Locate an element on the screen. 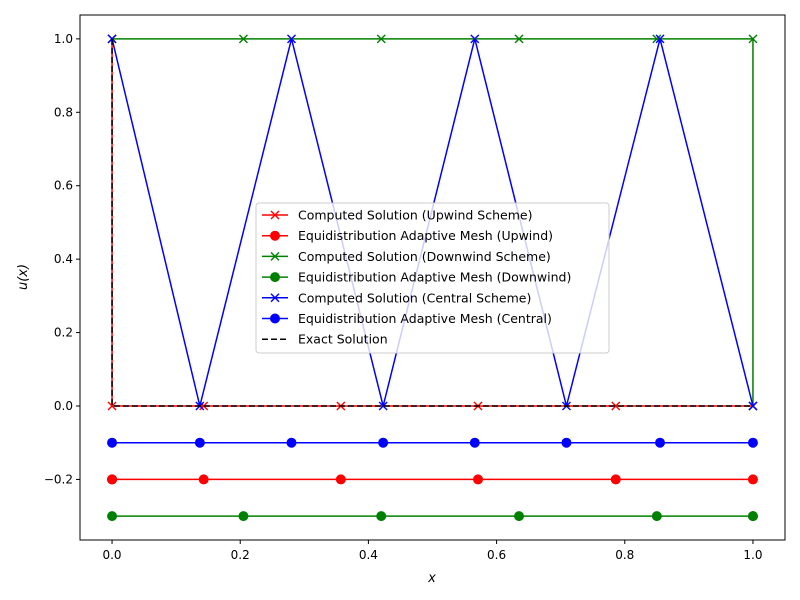 This screenshot has width=800, height=600. y-tick-label: 0.0 is located at coordinates (63, 406).